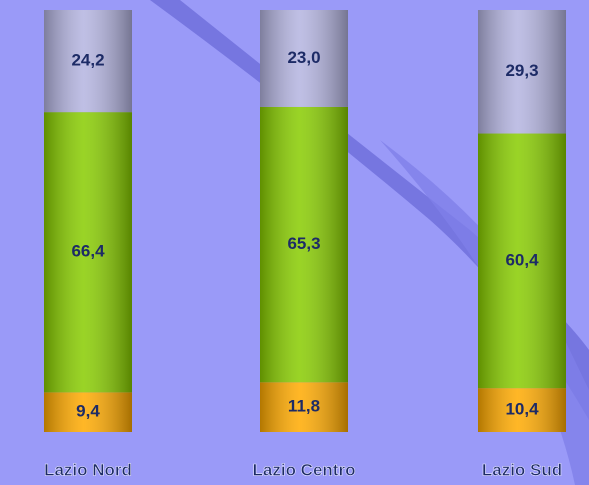 This screenshot has width=589, height=485. I want to click on value-label: 60,4, so click(522, 259).